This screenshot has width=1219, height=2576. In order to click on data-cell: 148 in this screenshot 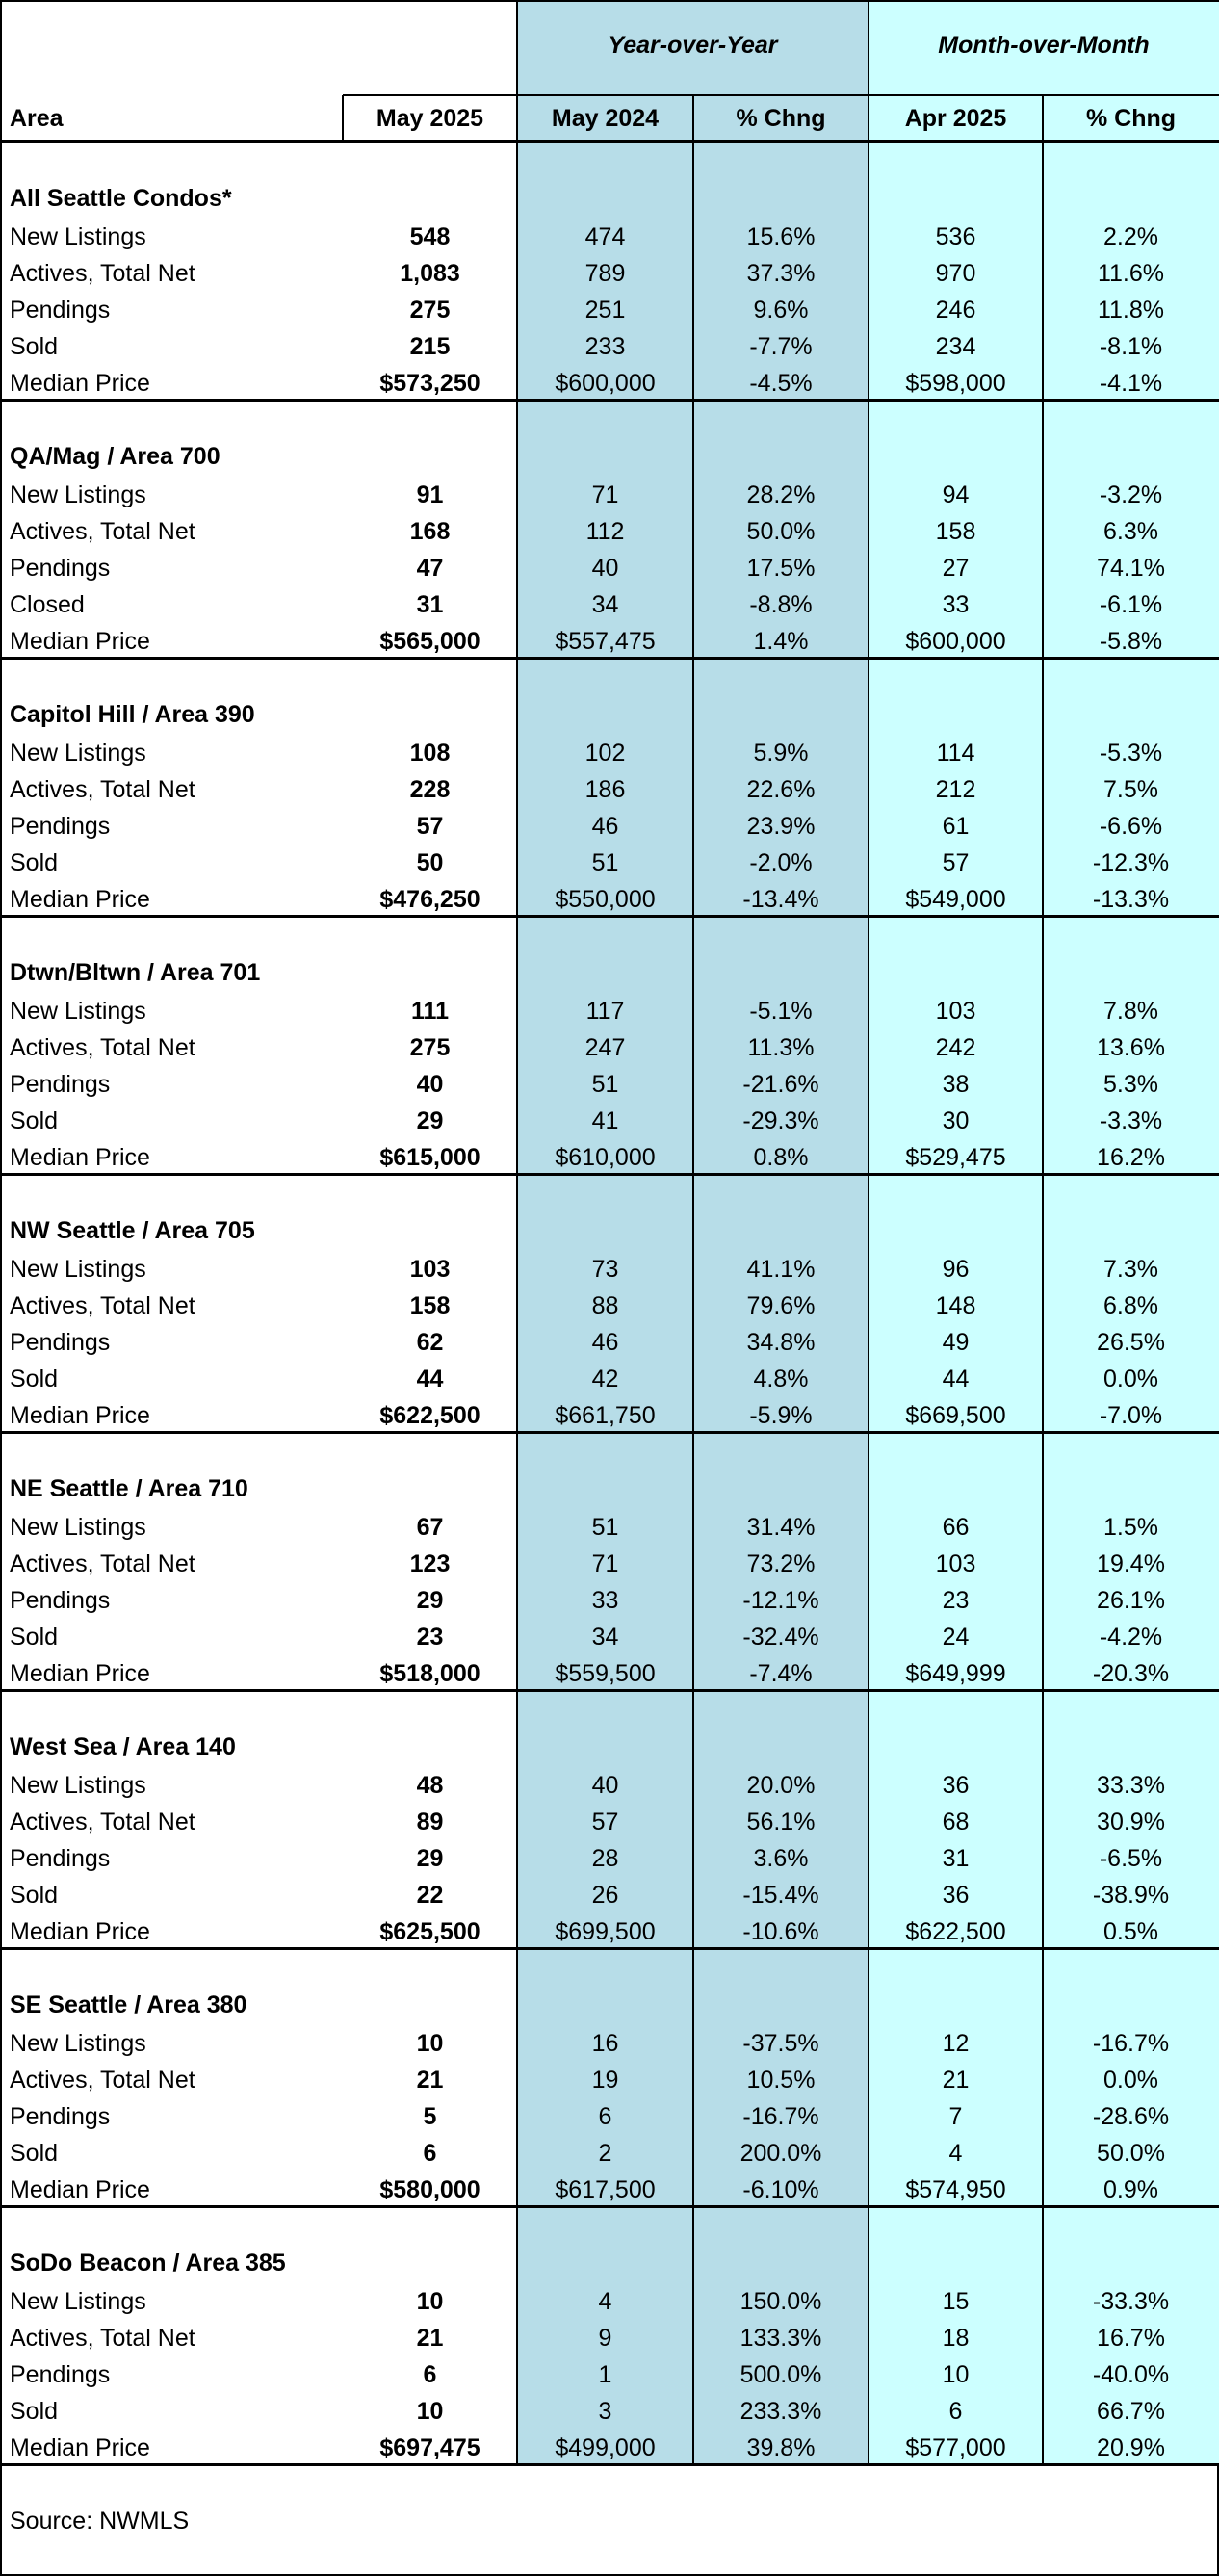, I will do `click(955, 1305)`.